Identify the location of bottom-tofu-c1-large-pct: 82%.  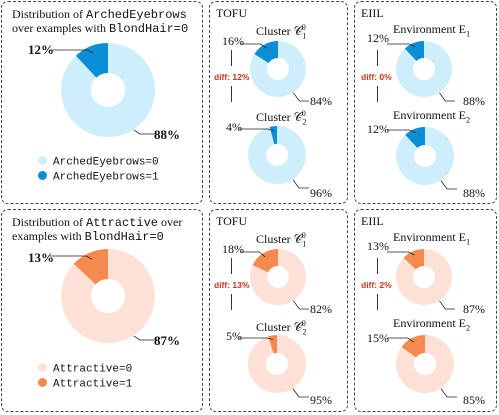
(321, 309).